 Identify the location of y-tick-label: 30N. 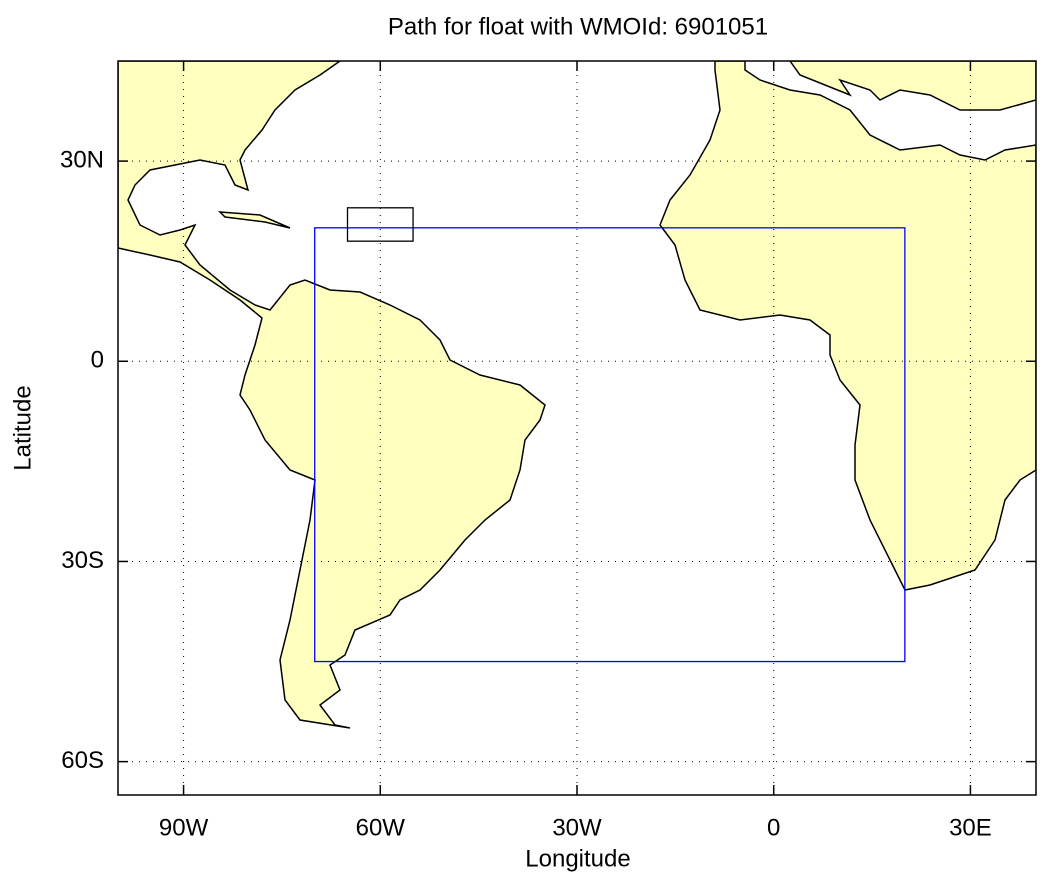
(82, 159).